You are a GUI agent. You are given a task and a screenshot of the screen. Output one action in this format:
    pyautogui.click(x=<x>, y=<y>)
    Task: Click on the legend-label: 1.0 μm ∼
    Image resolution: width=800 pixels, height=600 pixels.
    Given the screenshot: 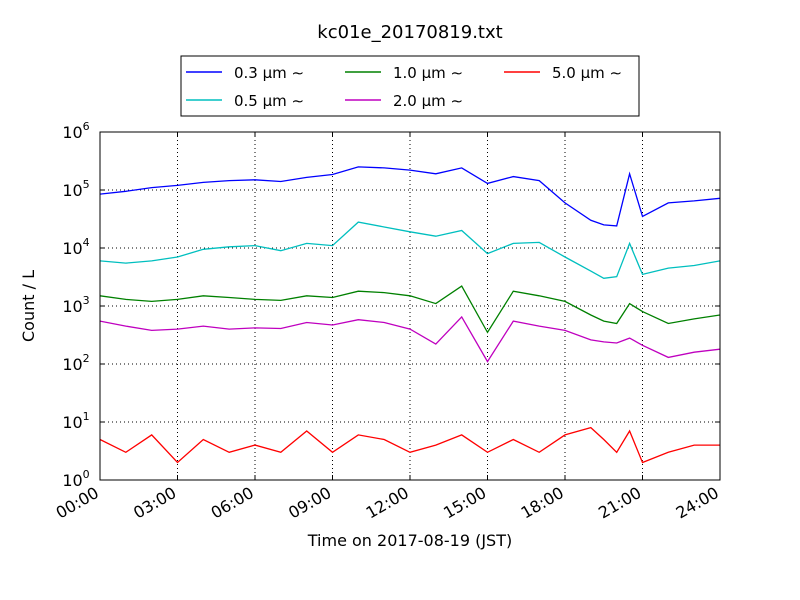 What is the action you would take?
    pyautogui.click(x=428, y=73)
    